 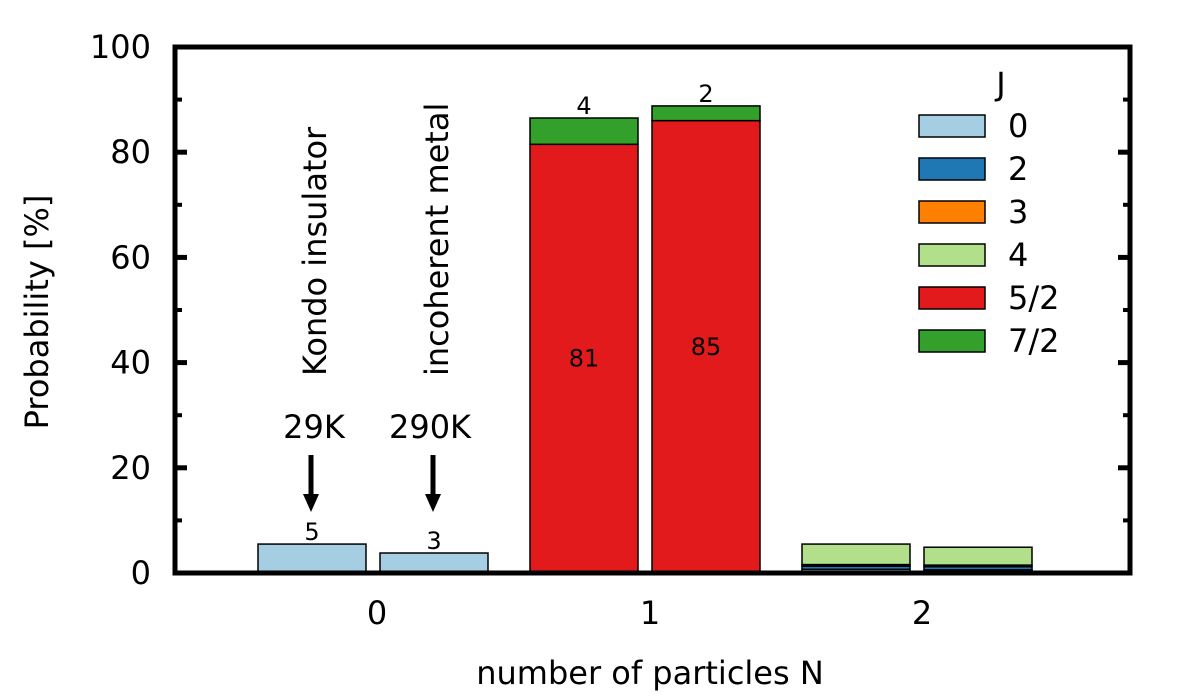 What do you see at coordinates (437, 239) in the screenshot?
I see `annotation-incoherent-metal: incoherent metal` at bounding box center [437, 239].